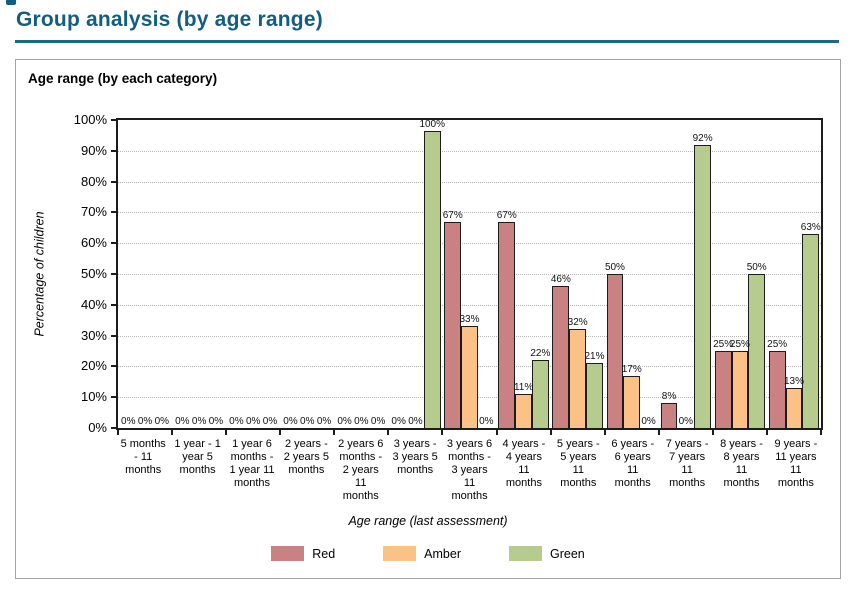 The image size is (858, 602). I want to click on bar-slot: 22%, so click(540, 274).